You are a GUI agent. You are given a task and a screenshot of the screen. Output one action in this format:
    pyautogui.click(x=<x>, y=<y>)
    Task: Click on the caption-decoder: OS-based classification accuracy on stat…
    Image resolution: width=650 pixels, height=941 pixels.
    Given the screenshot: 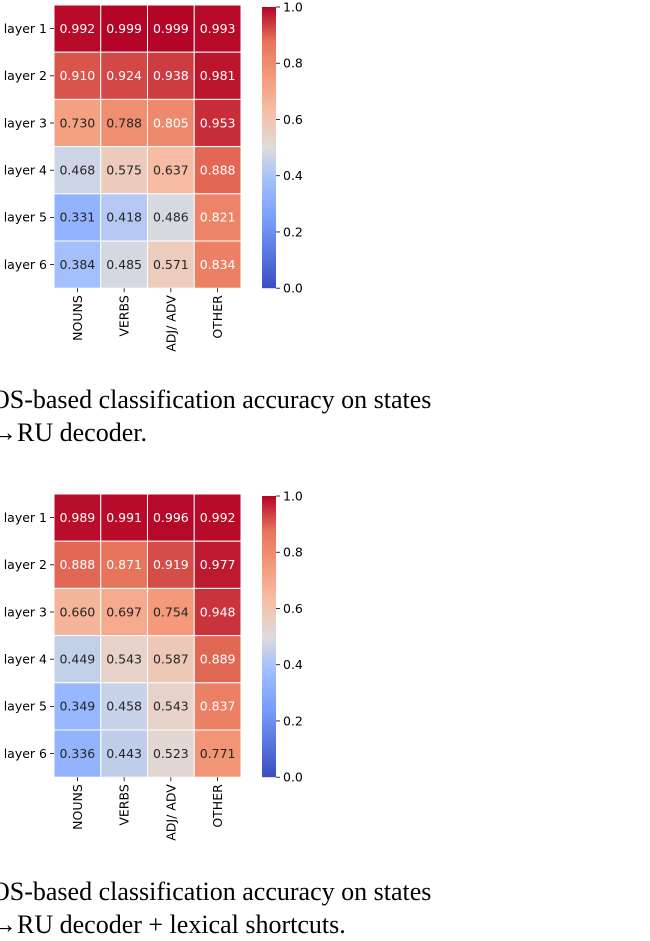 What is the action you would take?
    pyautogui.click(x=325, y=416)
    